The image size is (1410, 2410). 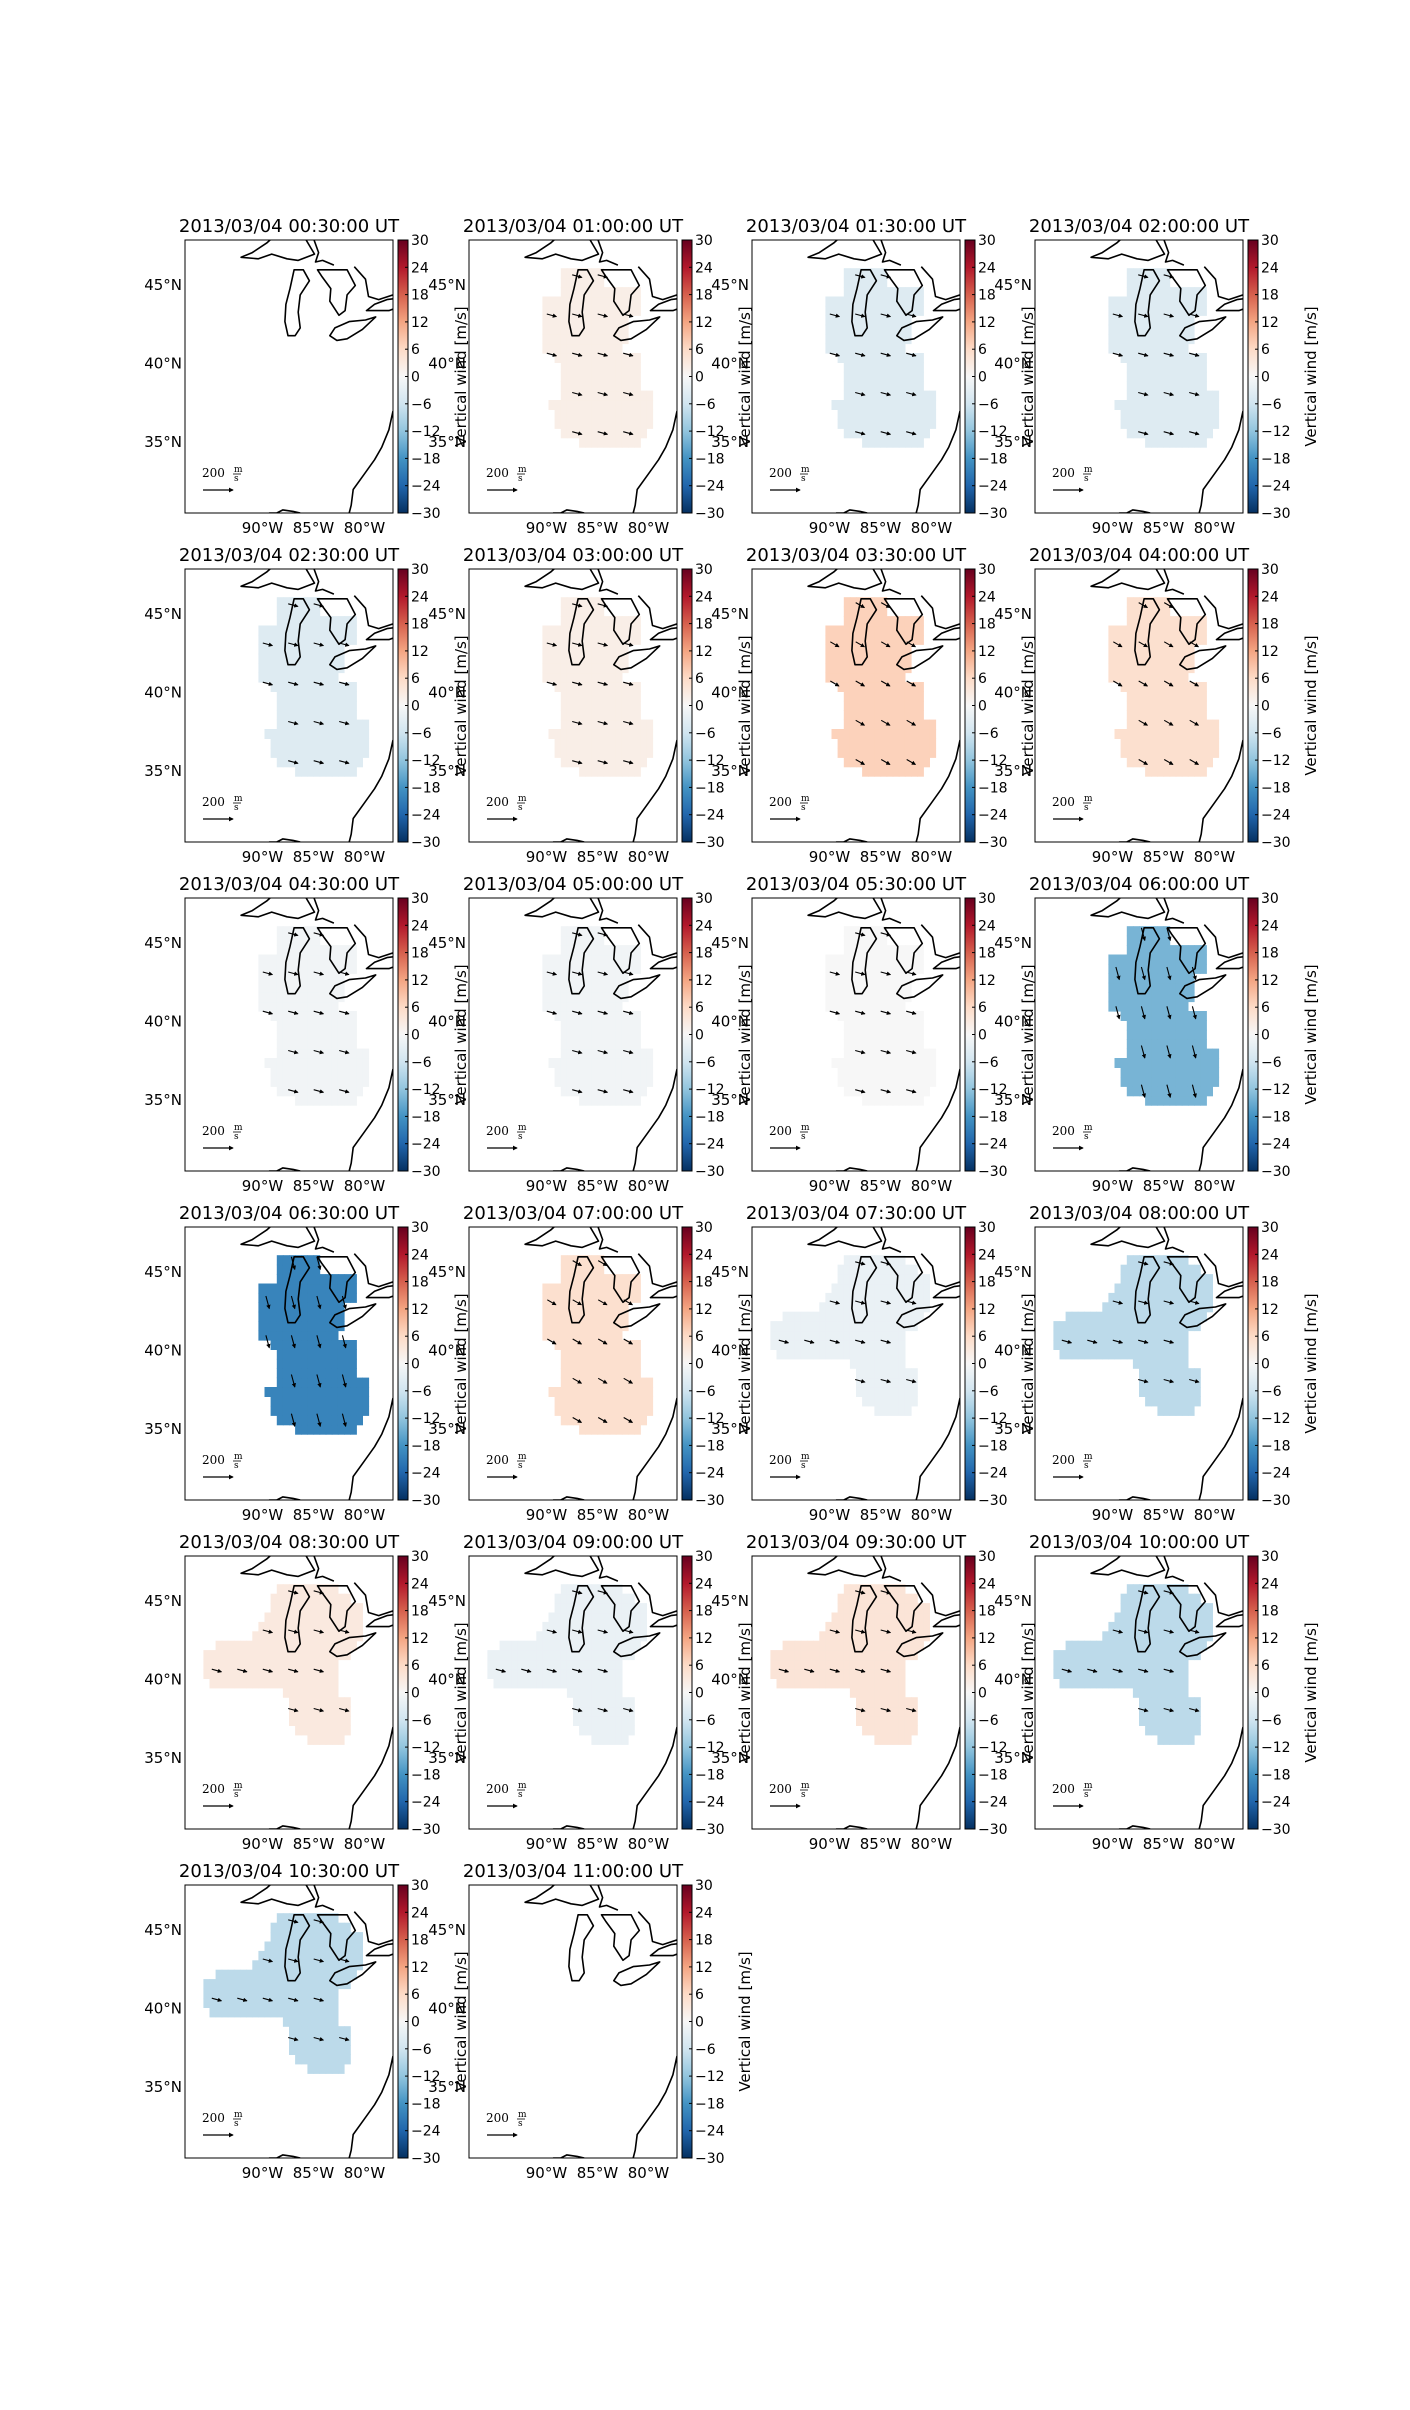 I want to click on lon-label: 80°W, so click(x=932, y=857).